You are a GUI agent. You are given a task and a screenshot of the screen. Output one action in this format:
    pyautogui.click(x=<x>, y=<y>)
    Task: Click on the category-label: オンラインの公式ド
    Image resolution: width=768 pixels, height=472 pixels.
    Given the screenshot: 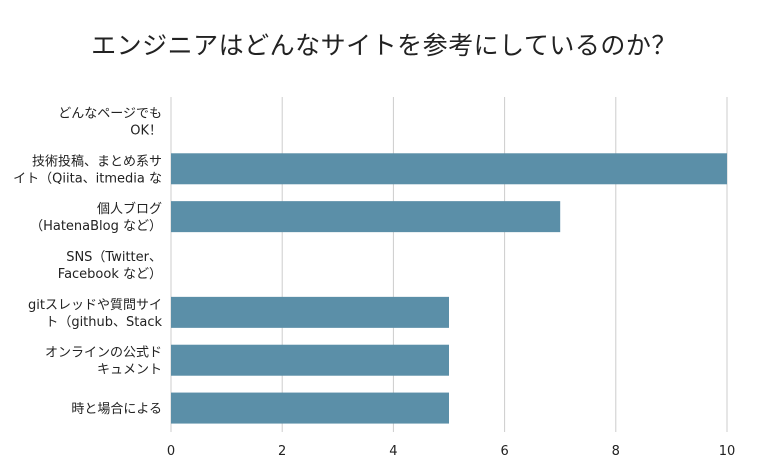 What is the action you would take?
    pyautogui.click(x=103, y=353)
    